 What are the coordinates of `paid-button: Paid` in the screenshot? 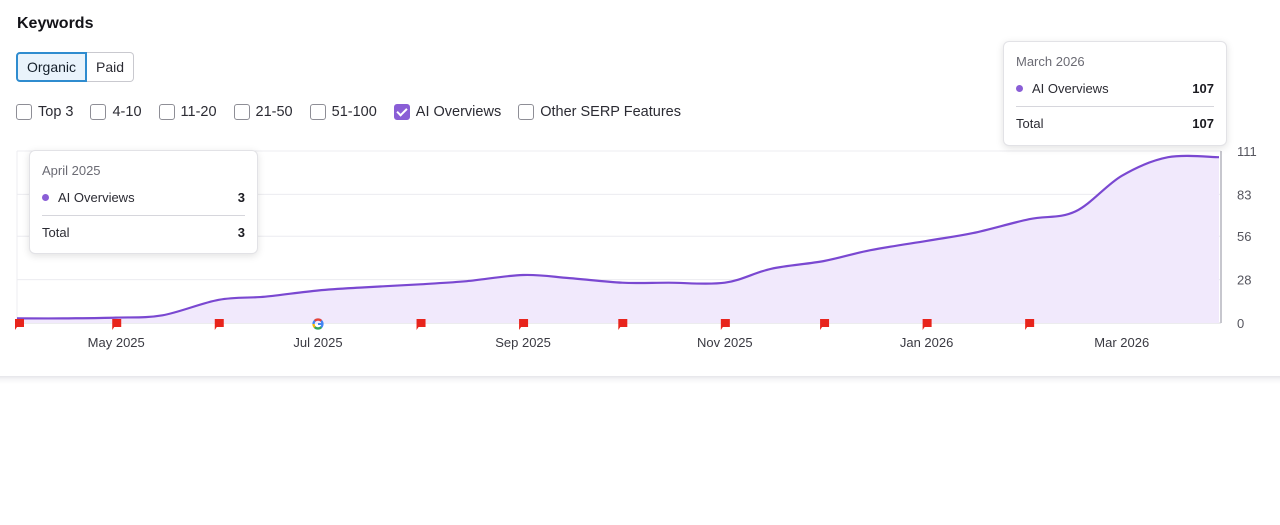 It's located at (111, 67).